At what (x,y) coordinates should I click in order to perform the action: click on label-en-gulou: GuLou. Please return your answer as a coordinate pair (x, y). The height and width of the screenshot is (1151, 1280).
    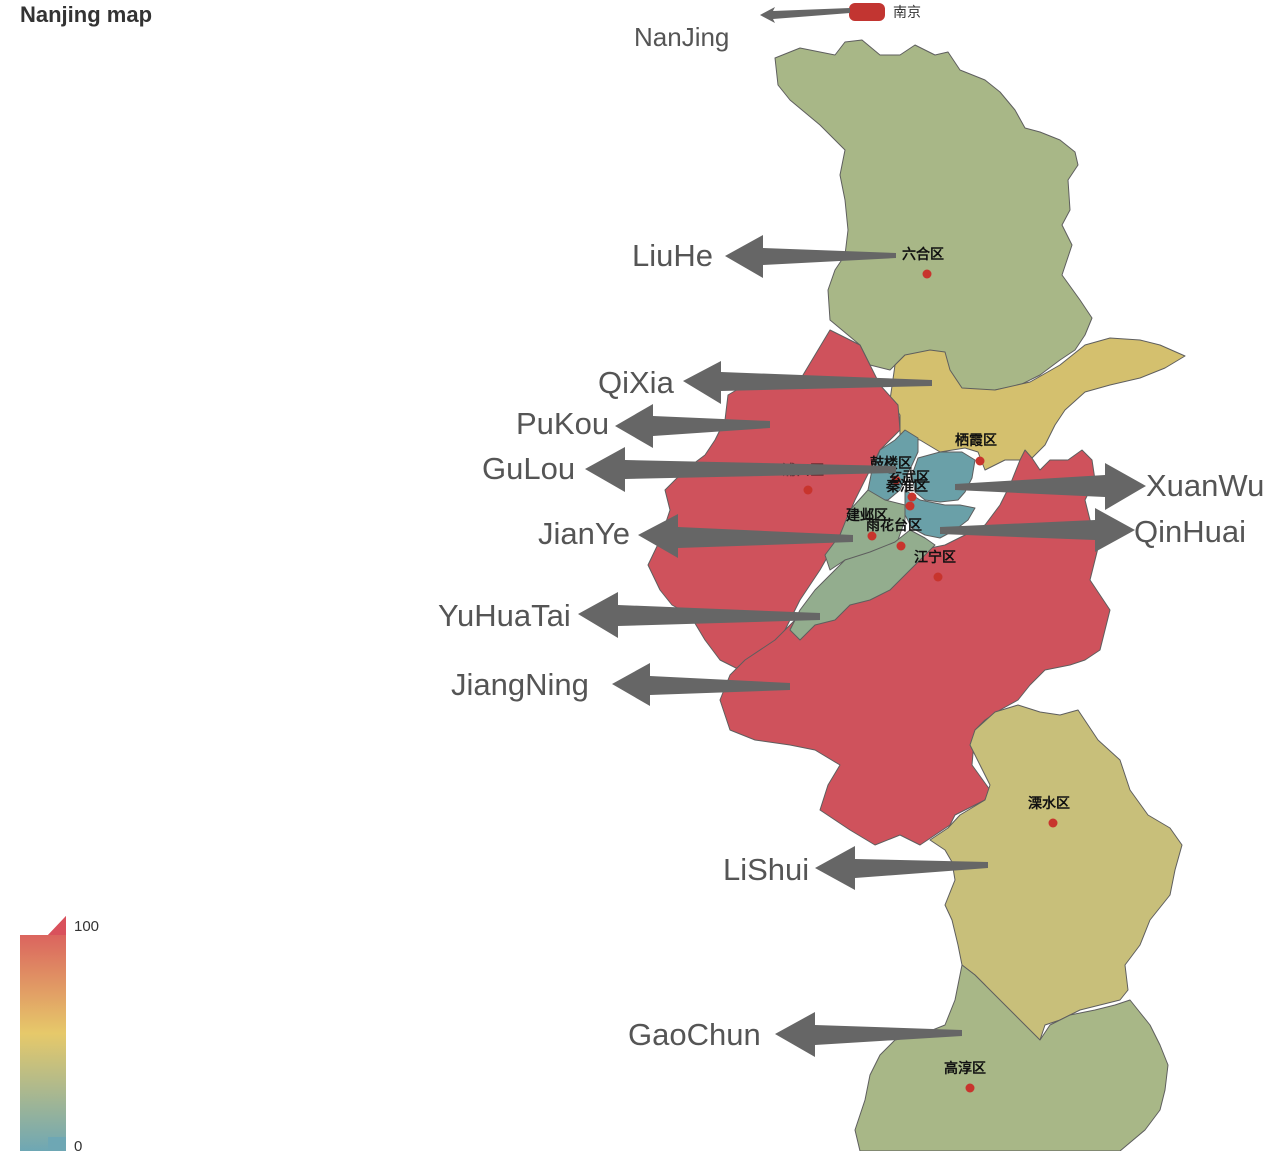
    Looking at the image, I should click on (528, 468).